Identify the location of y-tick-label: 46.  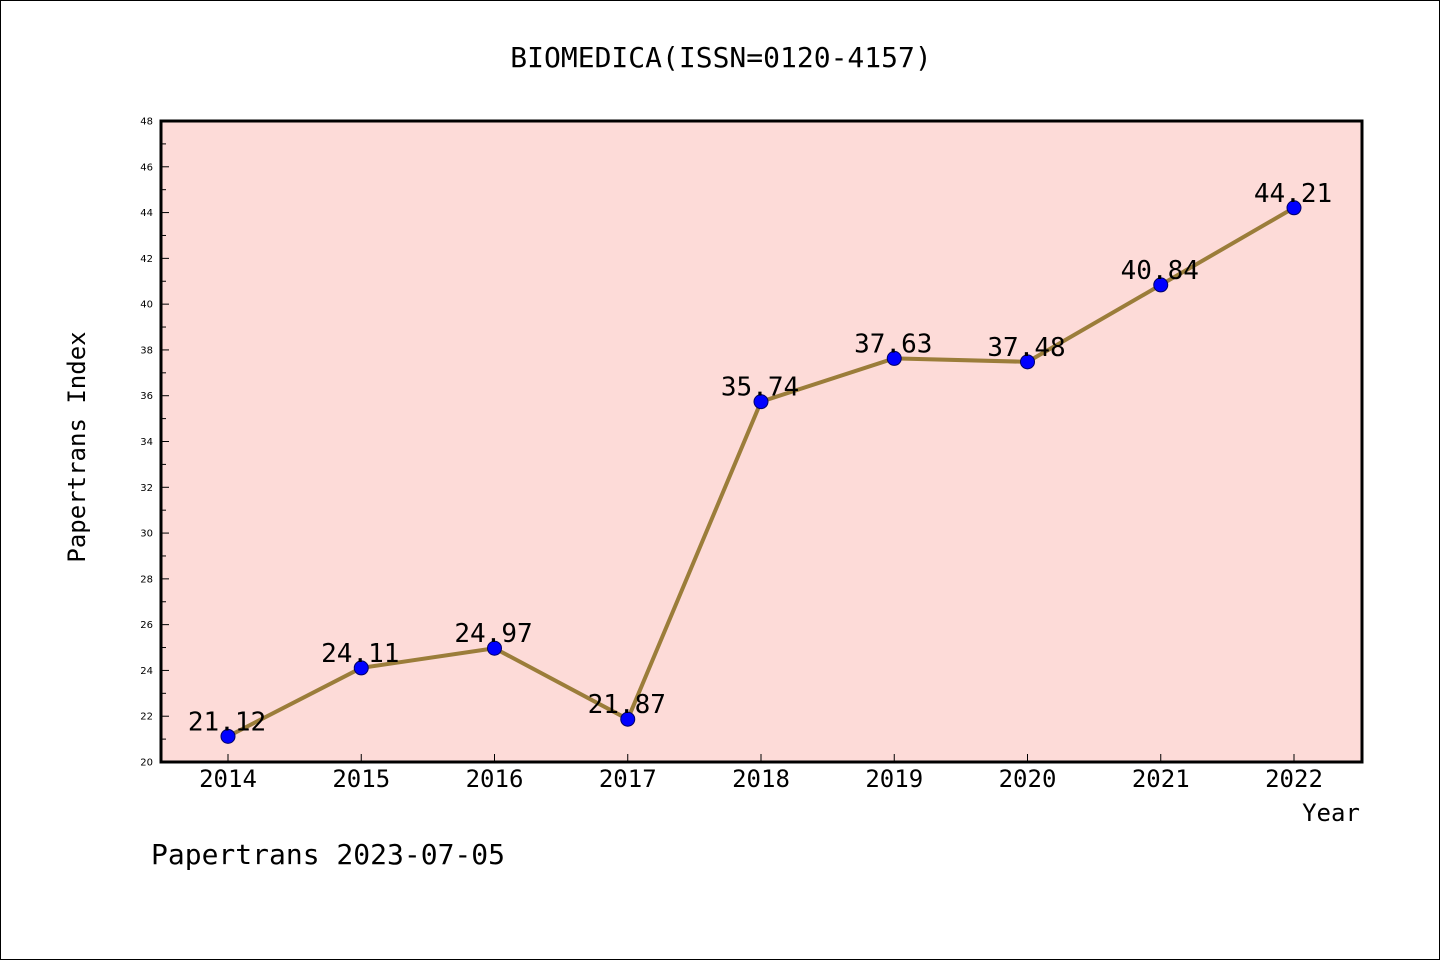
(146, 167).